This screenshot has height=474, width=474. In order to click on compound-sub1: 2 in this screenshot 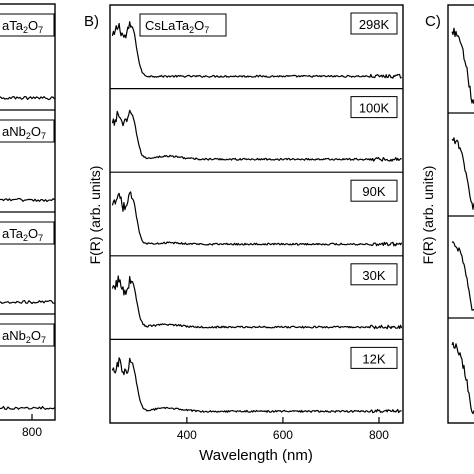, I will do `click(191, 30)`.